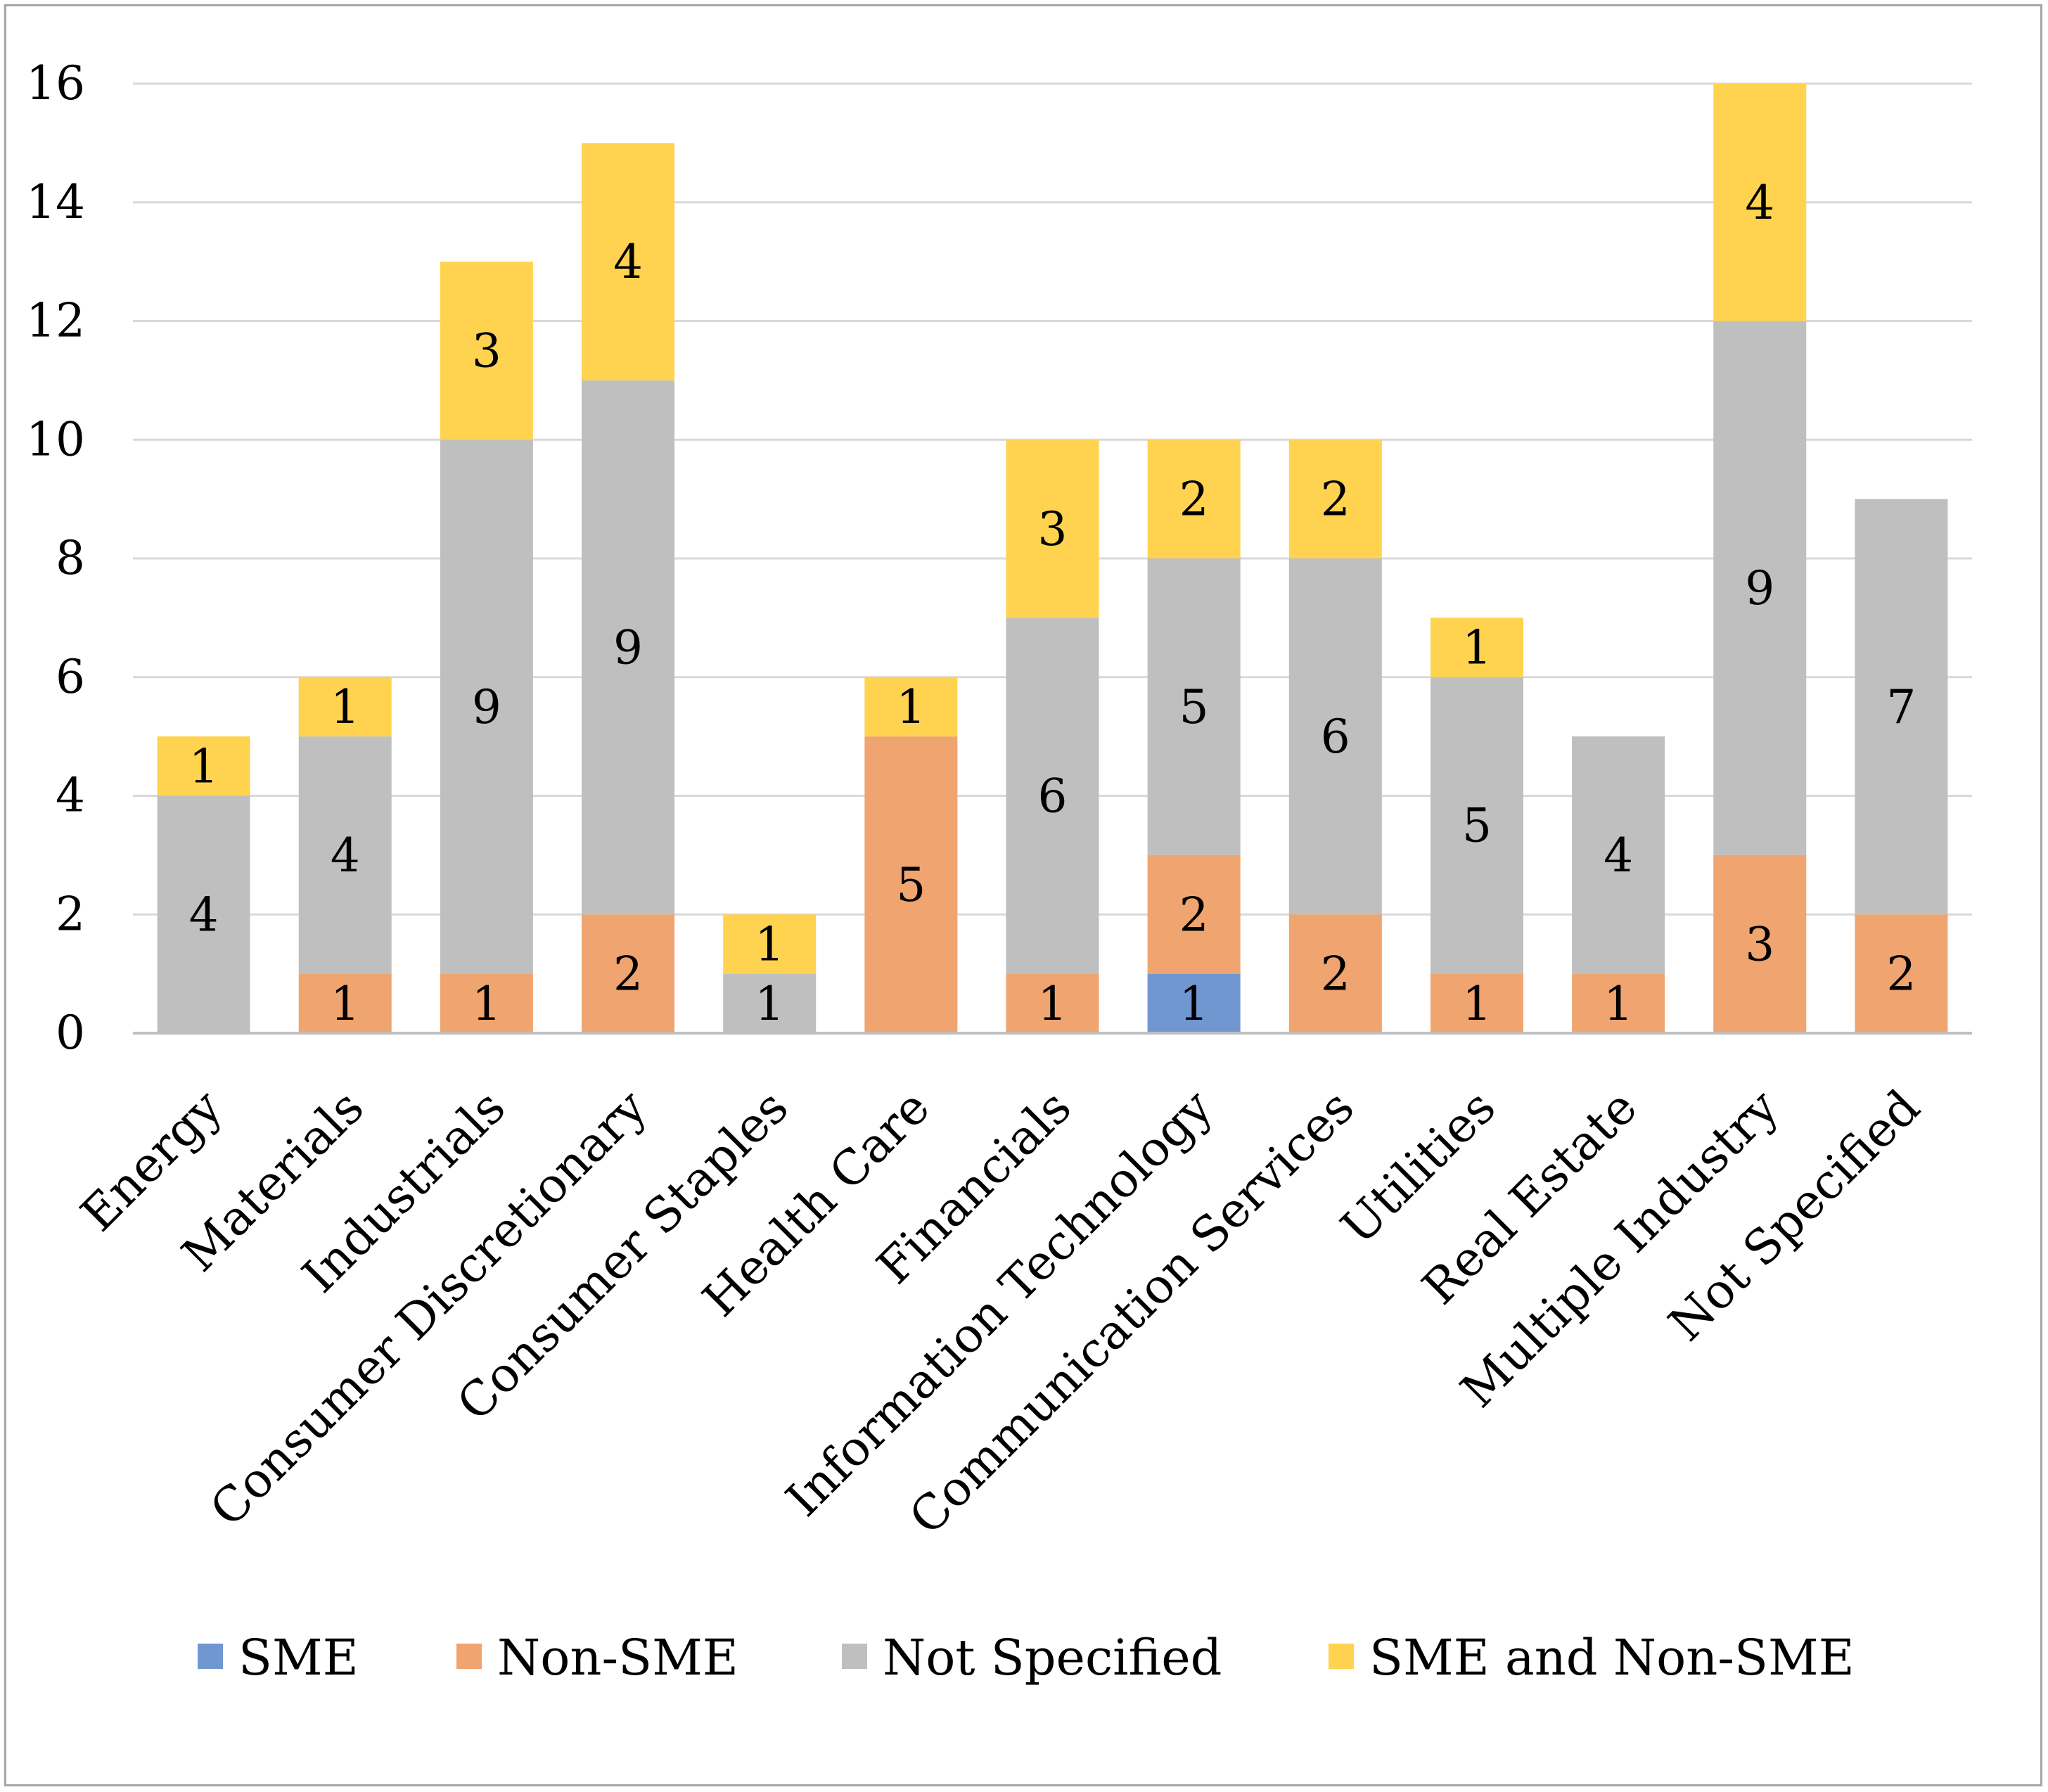 The width and height of the screenshot is (2048, 1792). I want to click on legend-label: SME, so click(298, 1658).